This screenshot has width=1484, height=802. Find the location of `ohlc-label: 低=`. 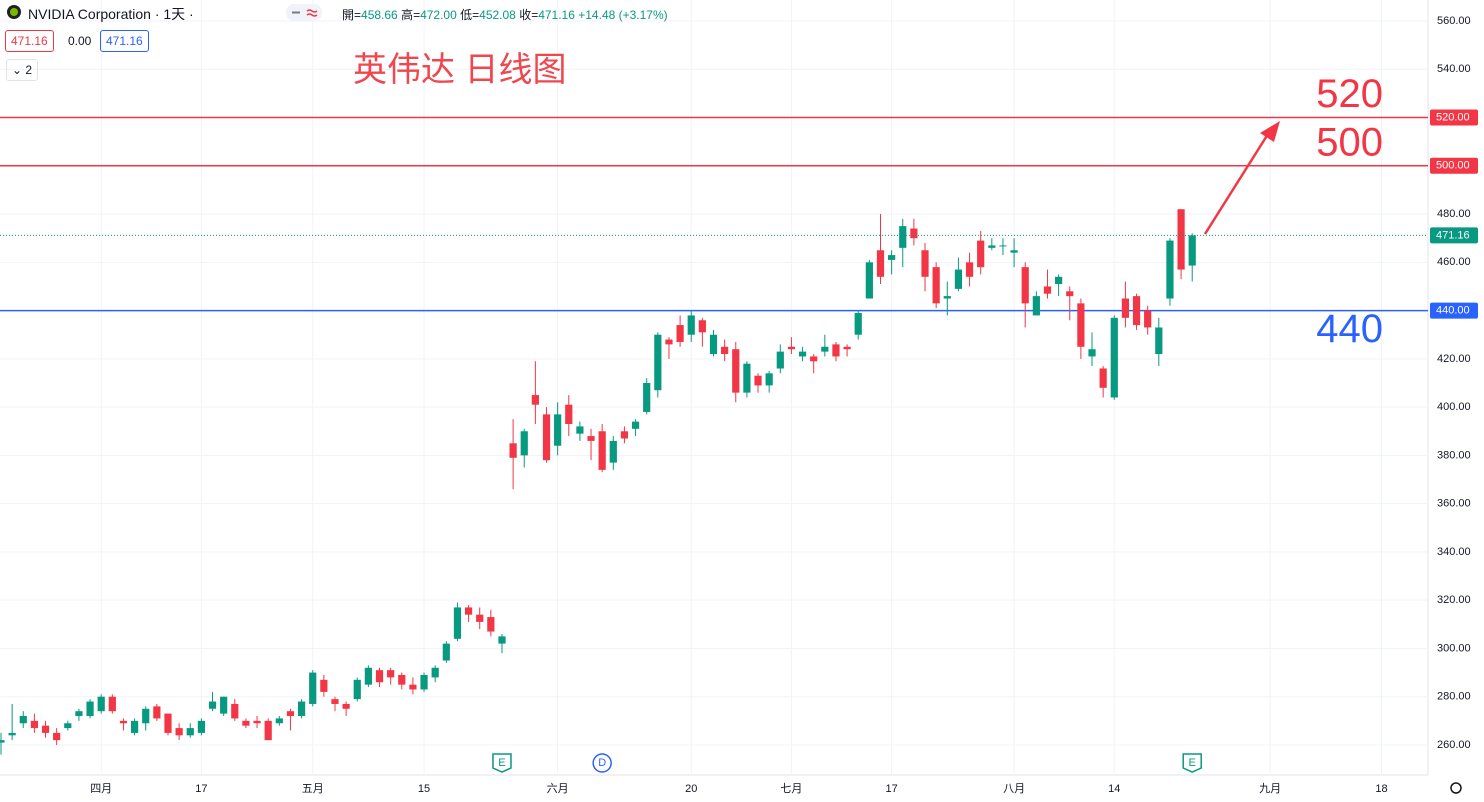

ohlc-label: 低= is located at coordinates (470, 15).